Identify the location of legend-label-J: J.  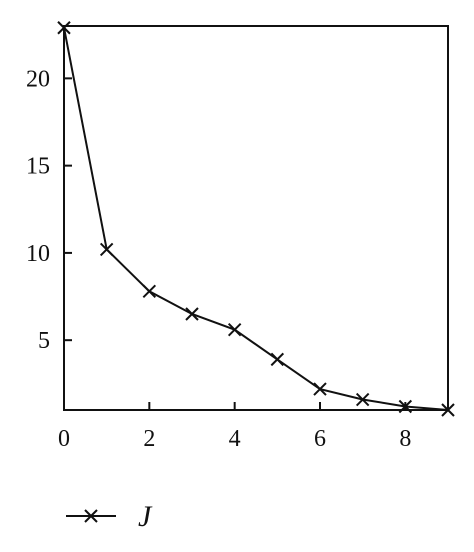
(145, 516).